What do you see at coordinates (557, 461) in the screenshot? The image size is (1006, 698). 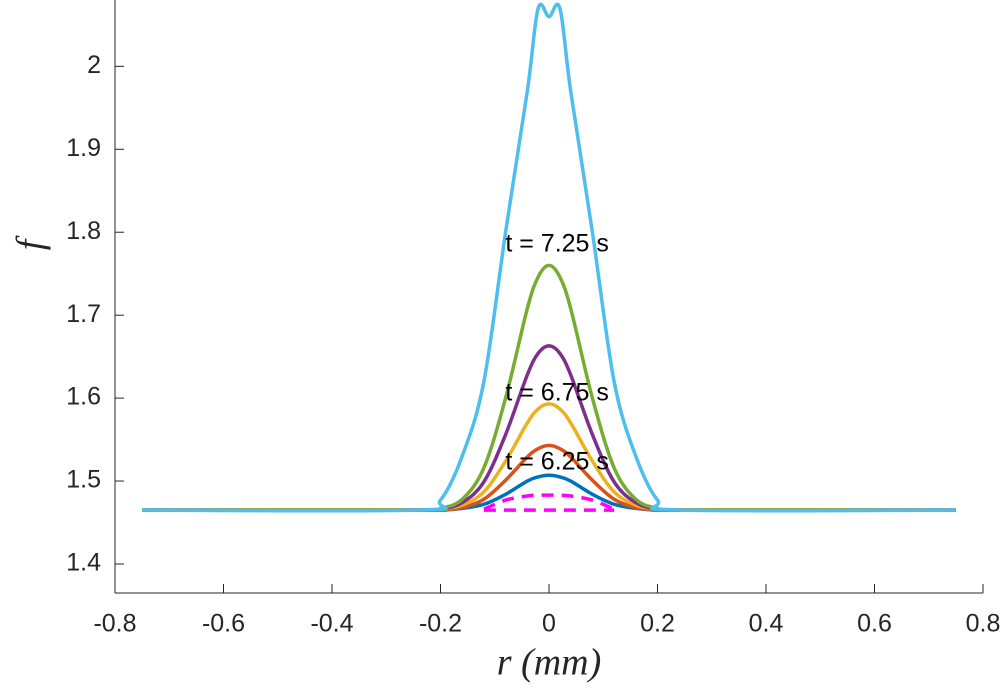 I see `annotation: t = 6.25 s` at bounding box center [557, 461].